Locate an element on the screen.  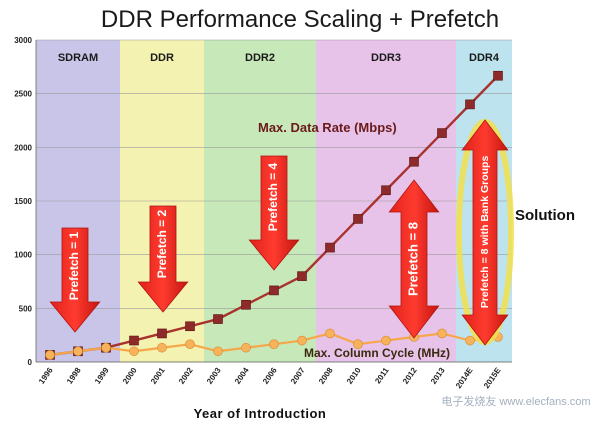
era-label-ddr: DDR is located at coordinates (162, 58).